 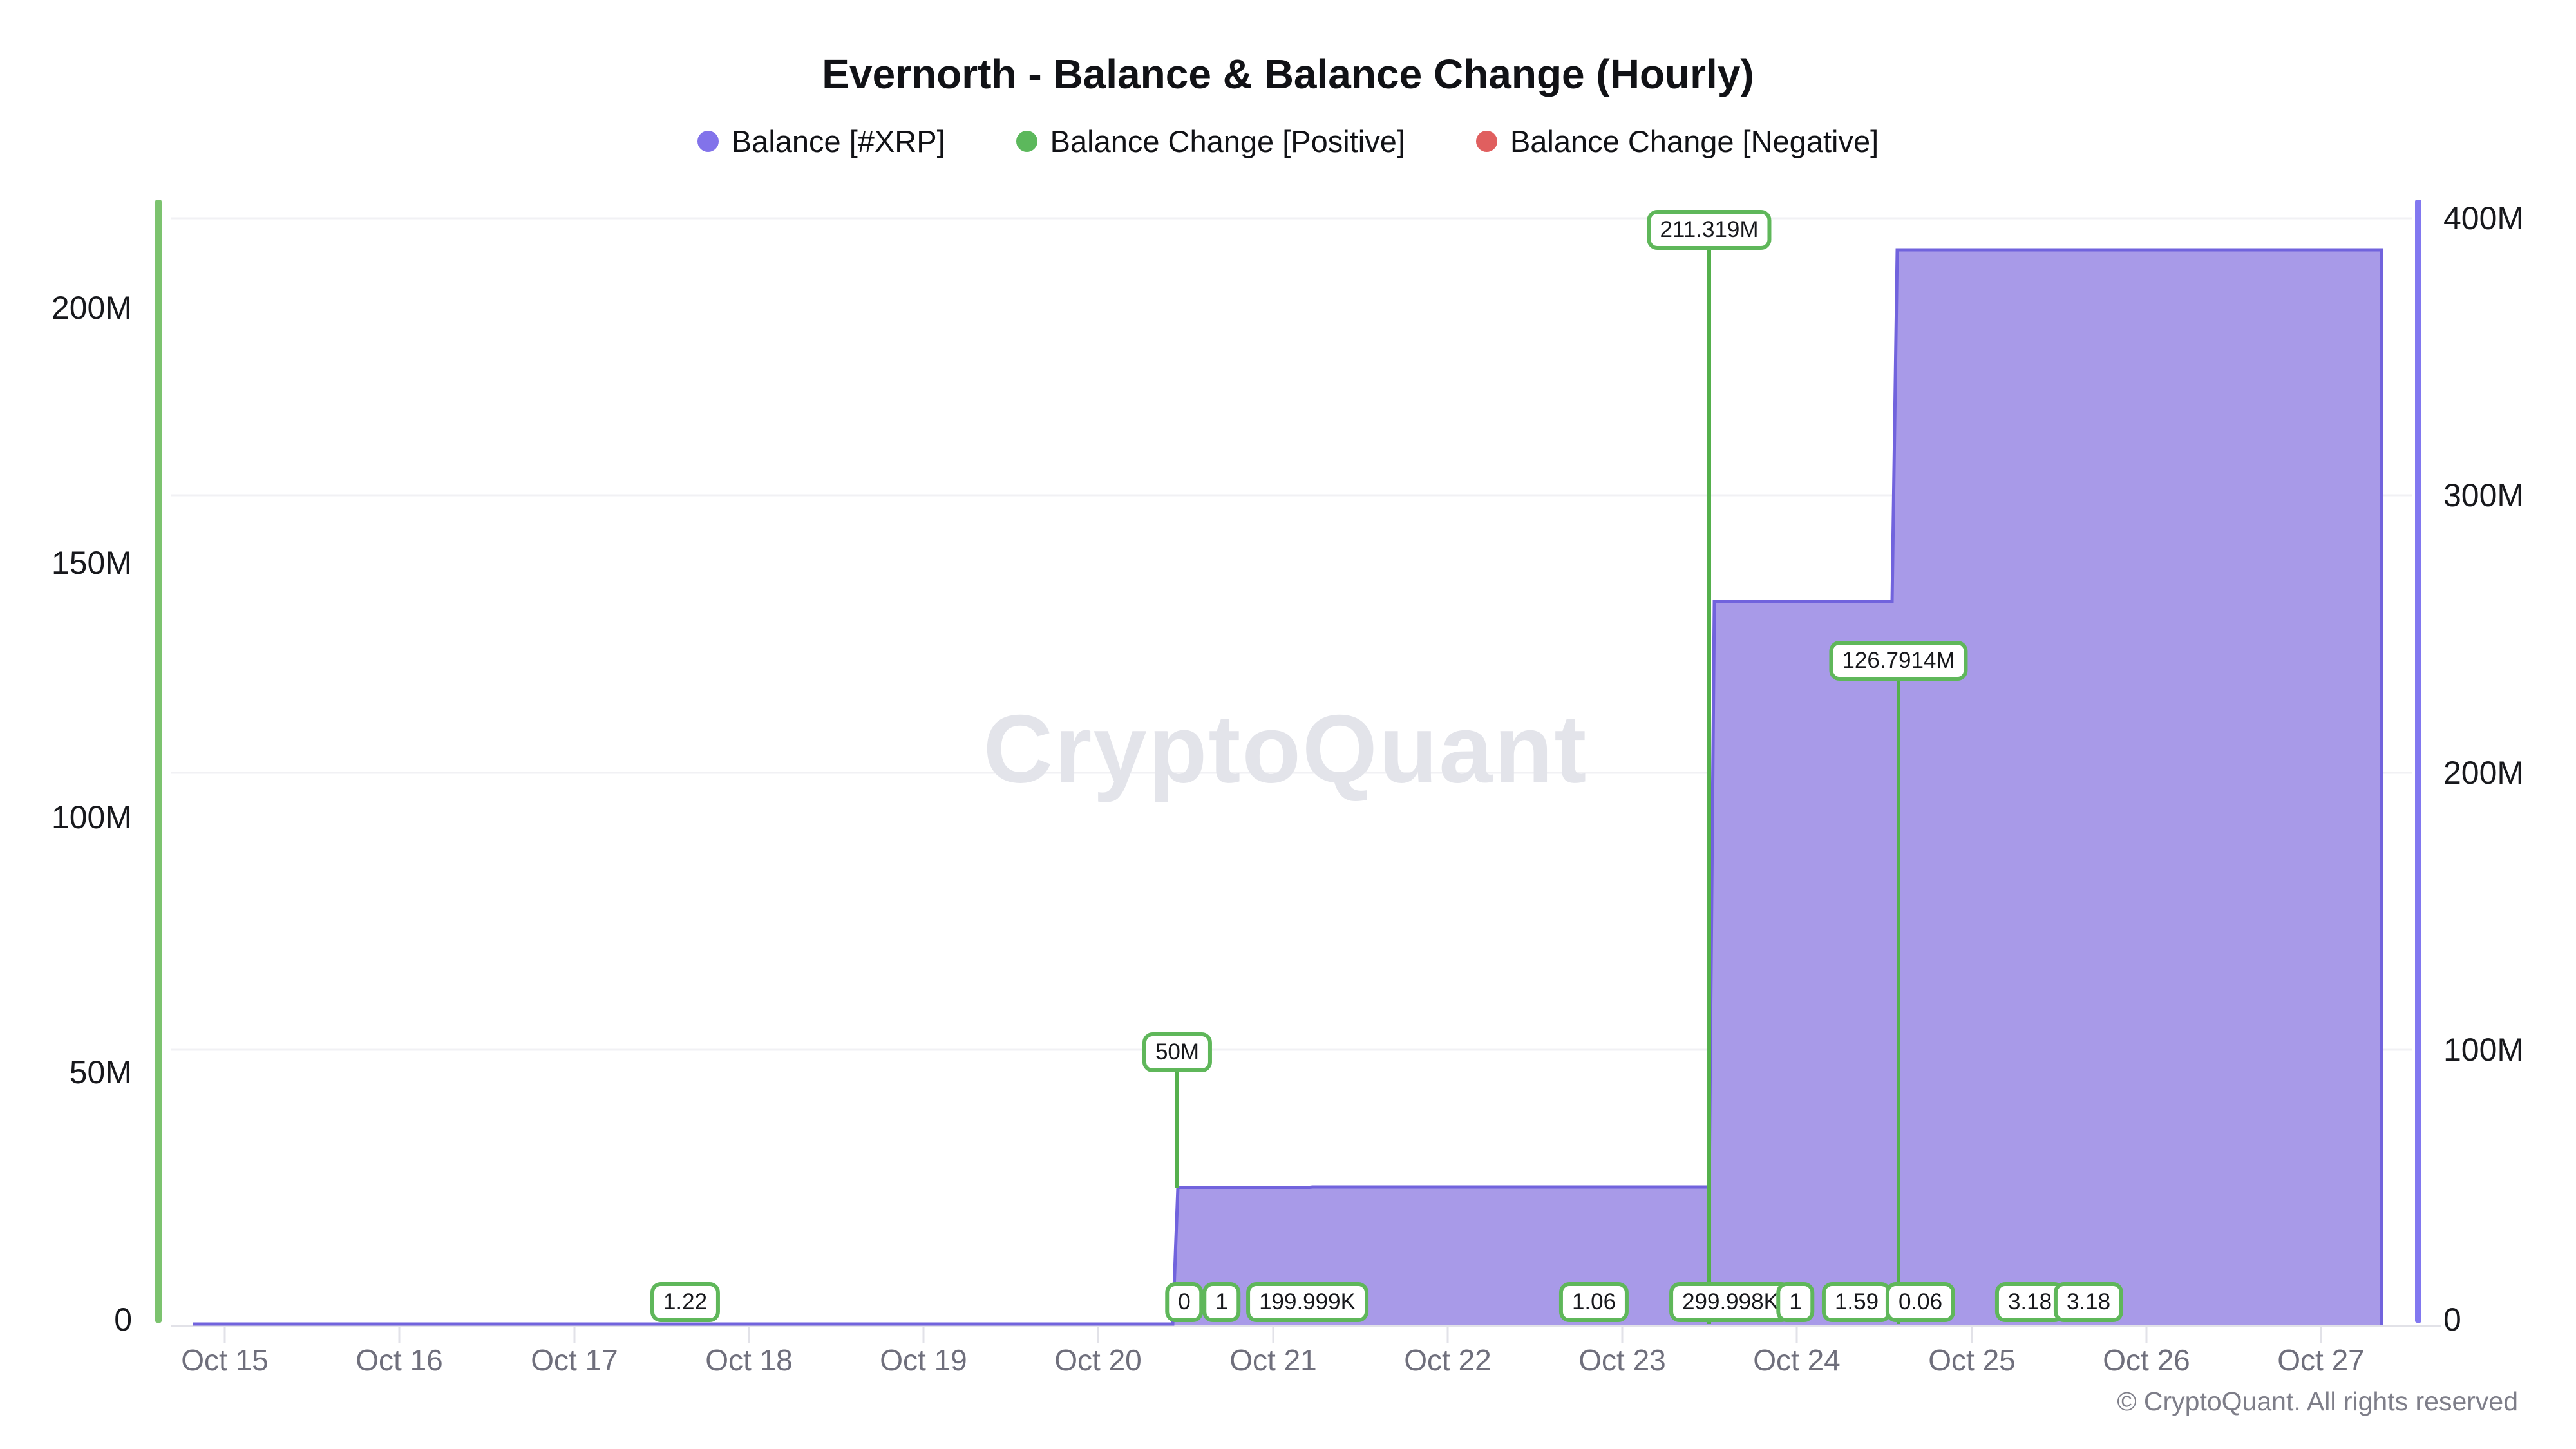 What do you see at coordinates (2452, 1320) in the screenshot?
I see `y-axis-right-tick-label: 0` at bounding box center [2452, 1320].